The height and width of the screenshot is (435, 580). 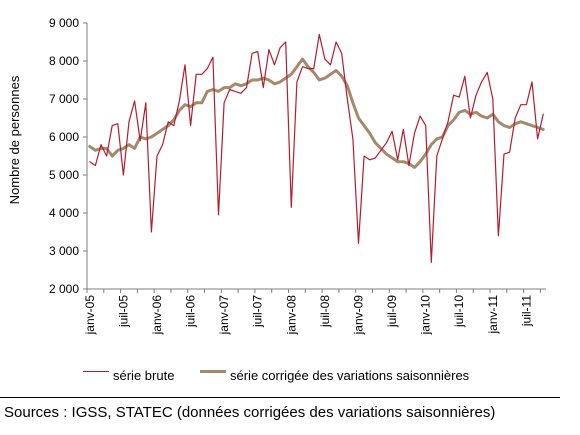 What do you see at coordinates (64, 137) in the screenshot?
I see `y-tick-label: 6 000` at bounding box center [64, 137].